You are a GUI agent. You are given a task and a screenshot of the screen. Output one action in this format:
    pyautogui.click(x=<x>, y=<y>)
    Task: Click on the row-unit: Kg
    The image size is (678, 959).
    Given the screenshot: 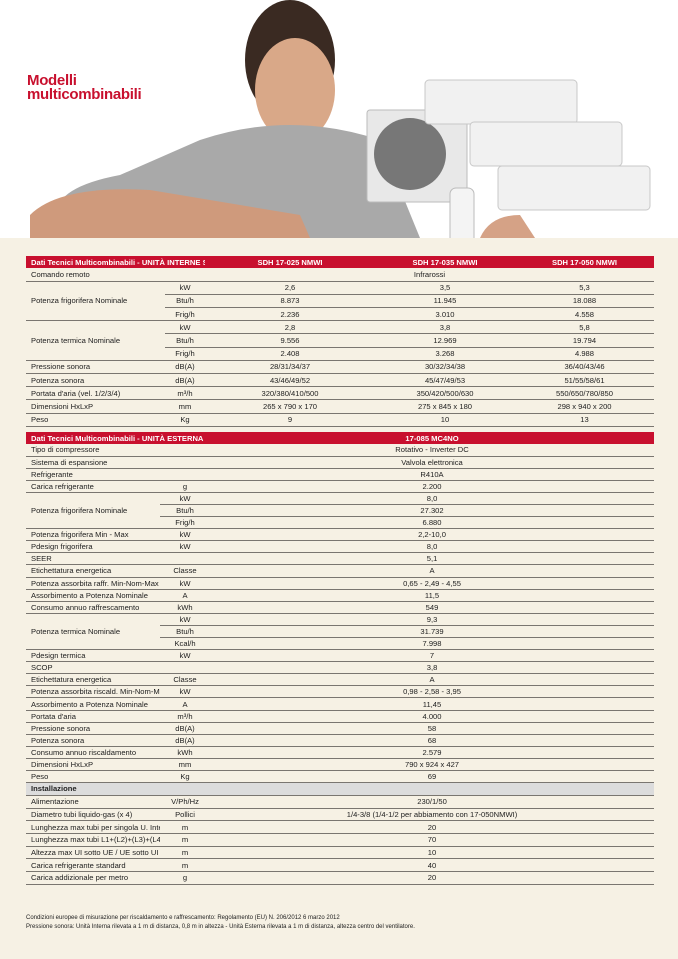 What is the action you would take?
    pyautogui.click(x=185, y=777)
    